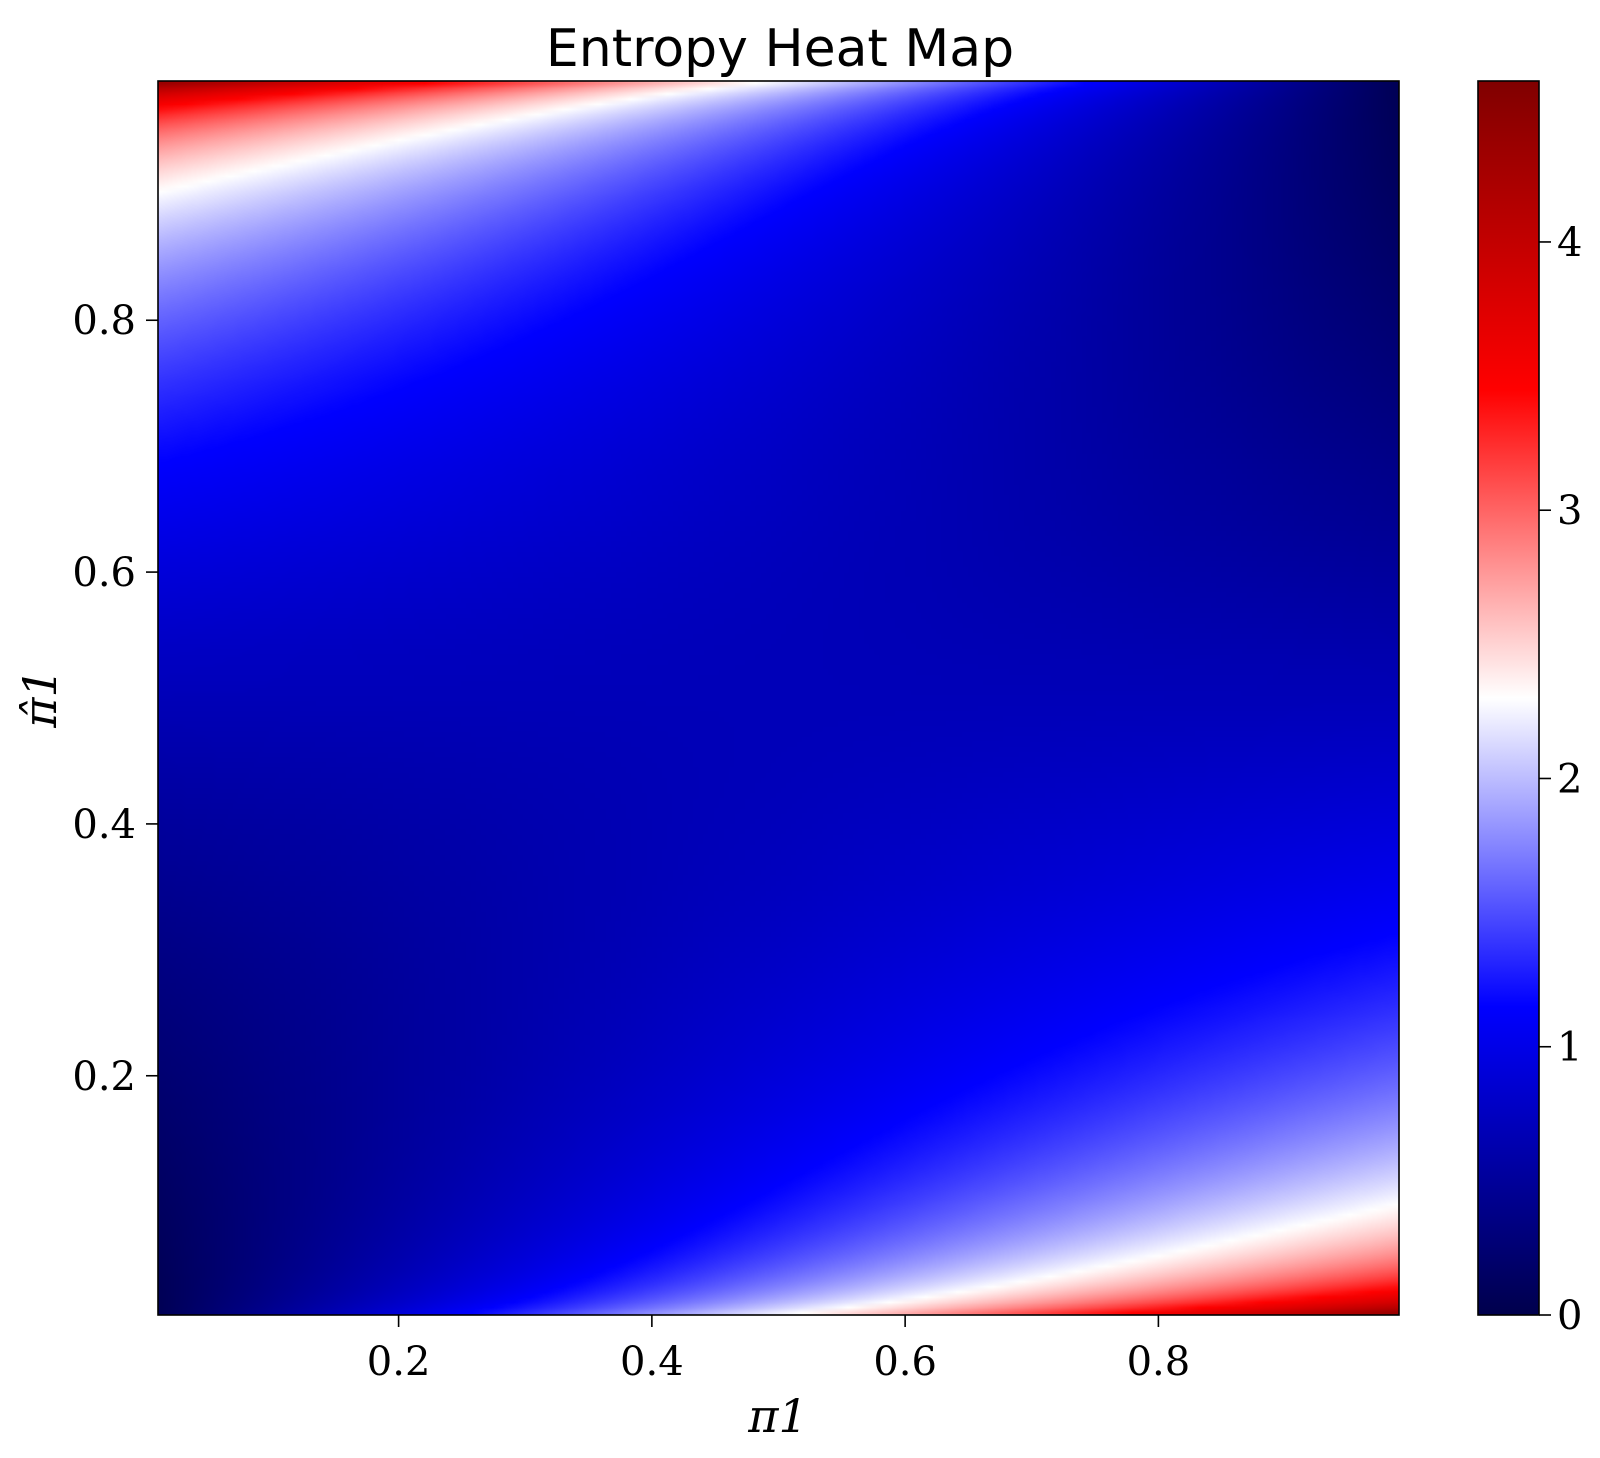 The width and height of the screenshot is (1600, 1458). I want to click on x-axis-ticks: 0.2 0.4 0.6 0.8, so click(778, 1350).